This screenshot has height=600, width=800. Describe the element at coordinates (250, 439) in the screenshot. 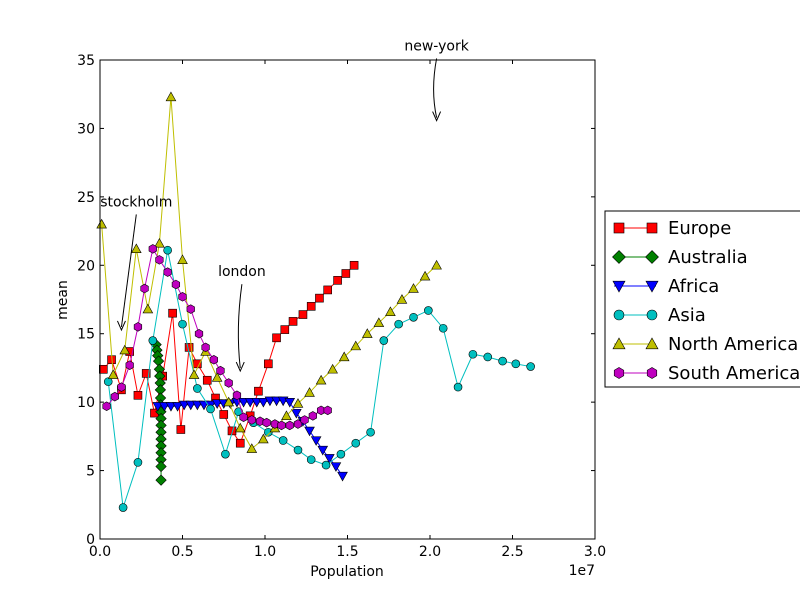

I see `series-africa` at that location.